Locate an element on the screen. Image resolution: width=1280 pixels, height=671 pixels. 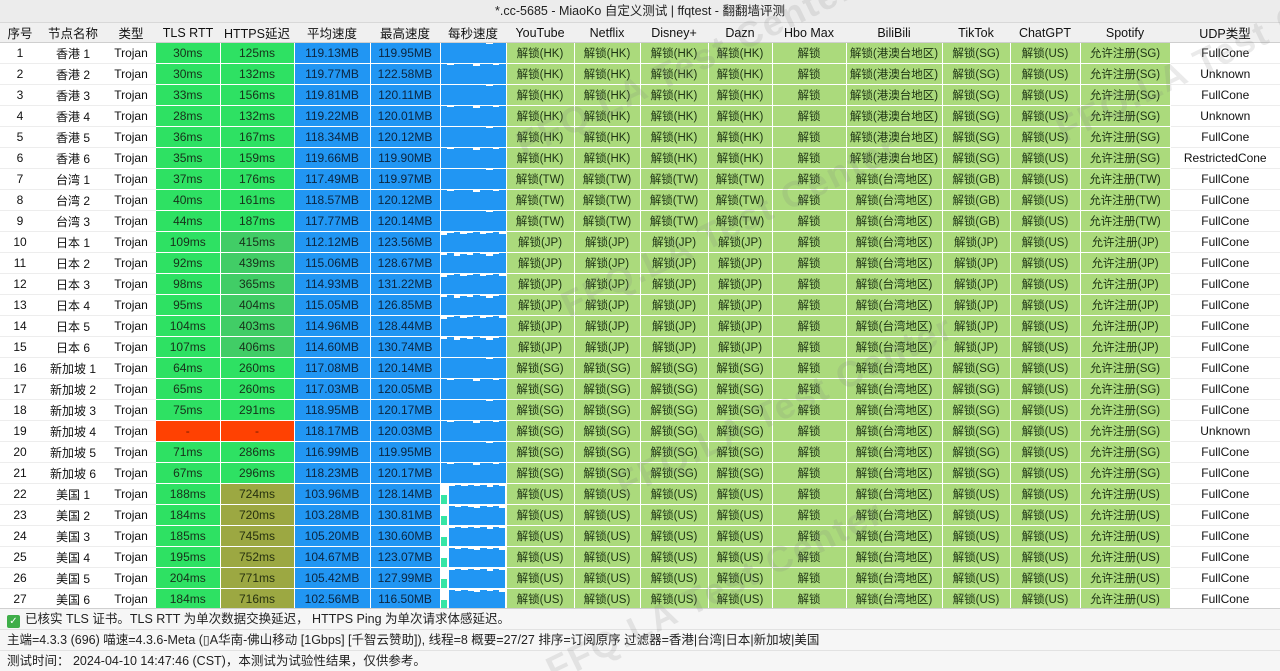
cell-tls-rtt: 95ms is located at coordinates (188, 305).